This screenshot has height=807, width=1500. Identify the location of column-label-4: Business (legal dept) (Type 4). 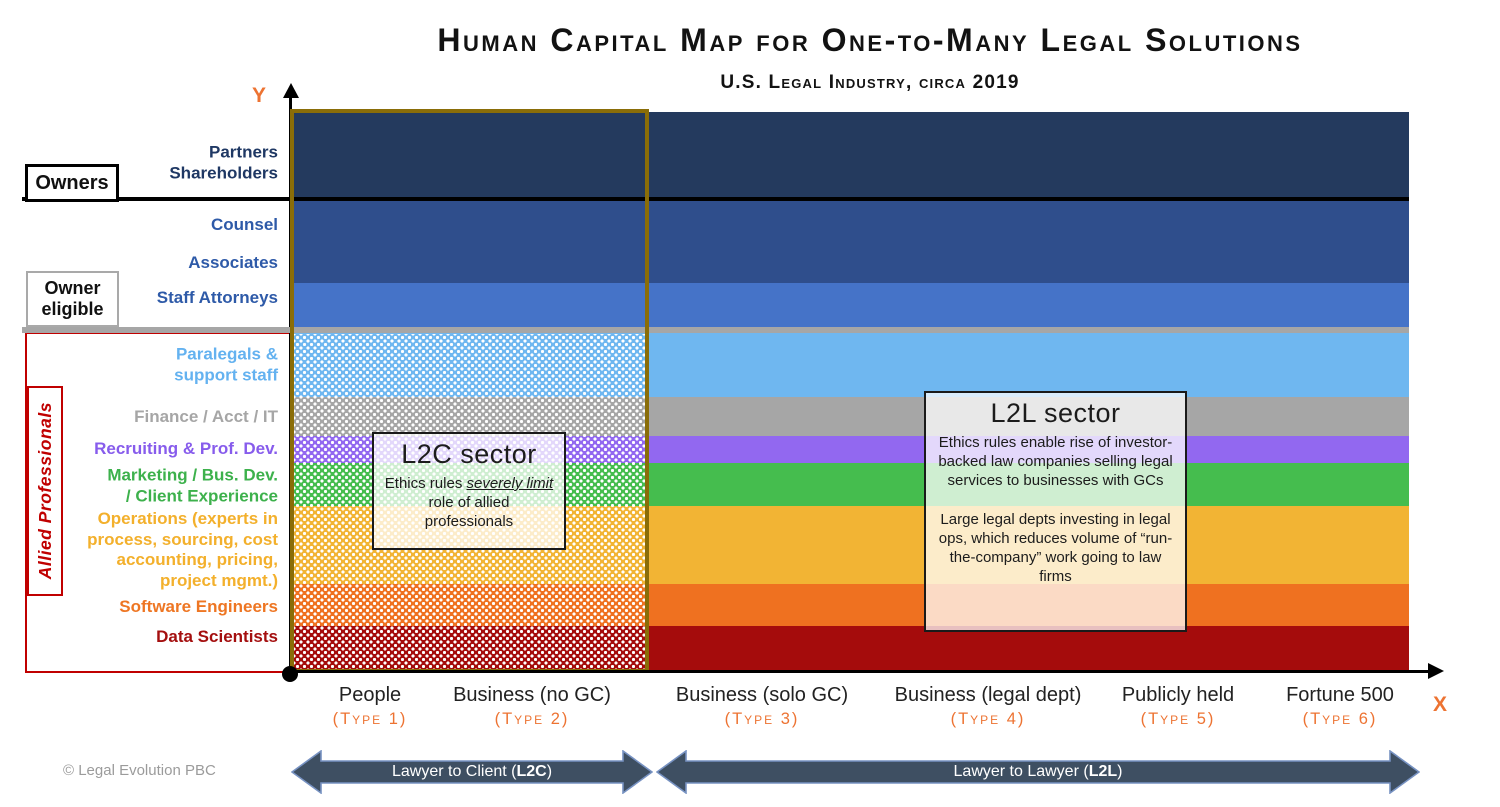
(988, 706).